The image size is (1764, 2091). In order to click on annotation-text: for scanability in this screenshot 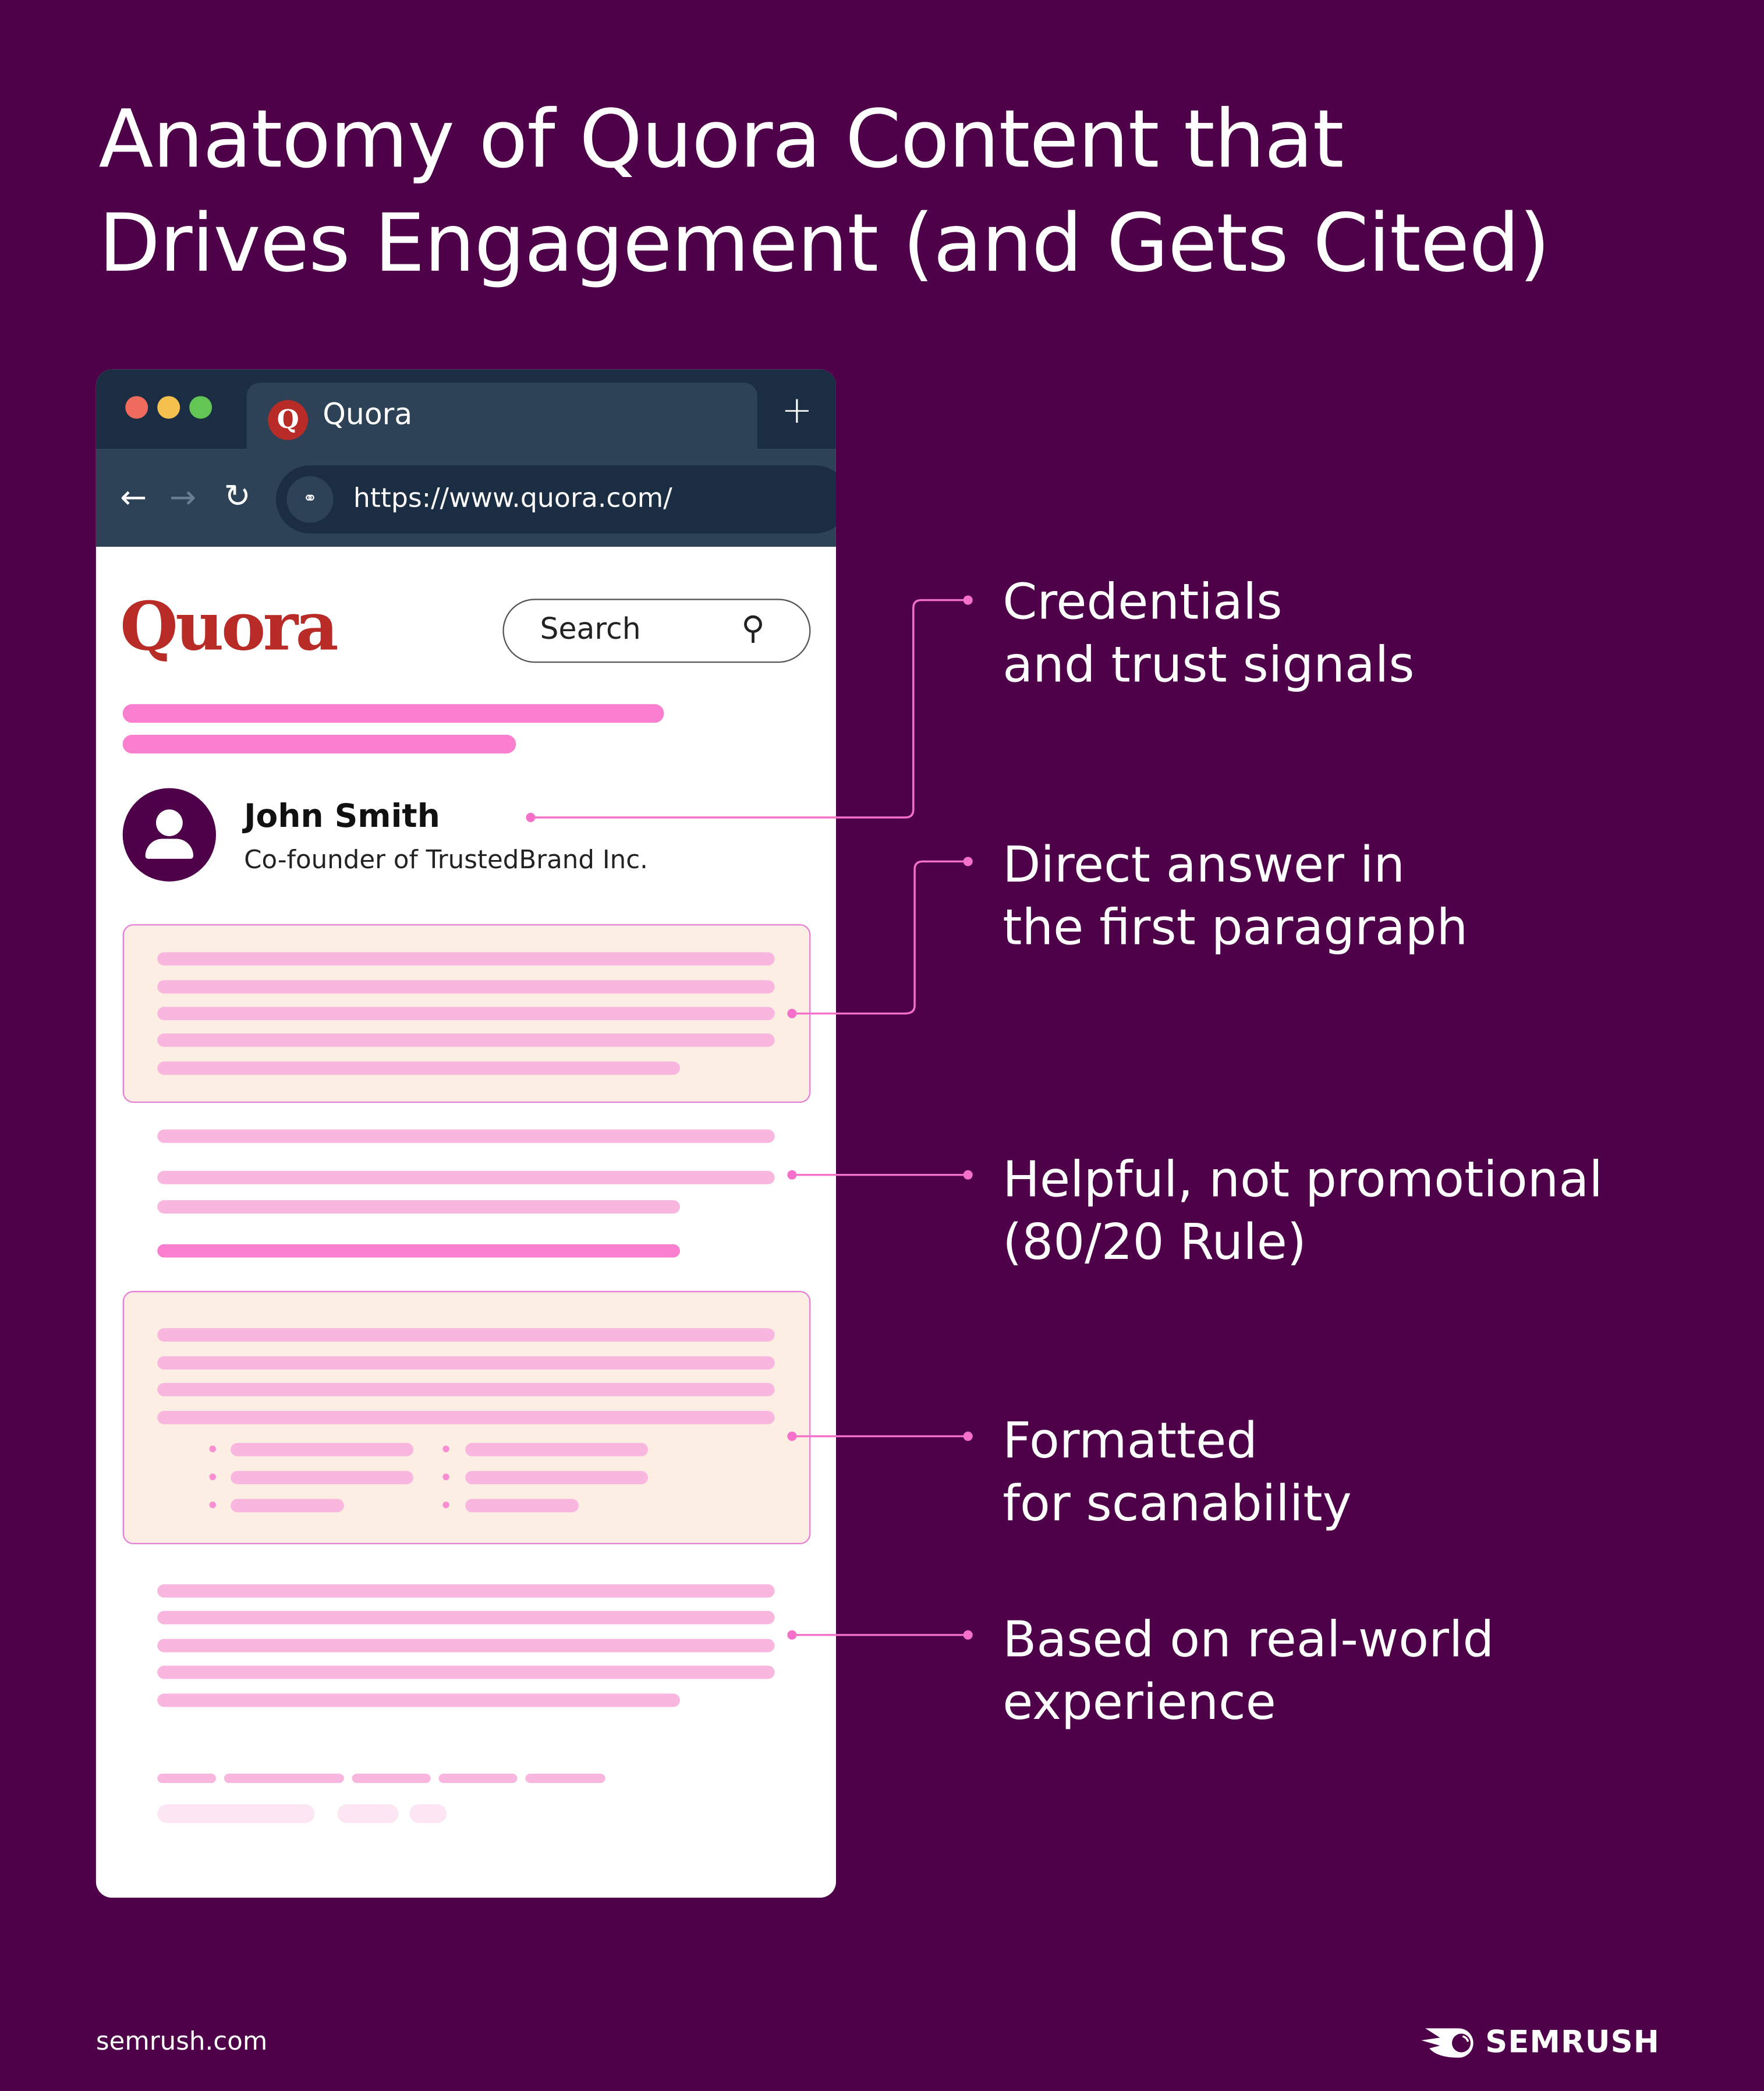, I will do `click(1177, 1503)`.